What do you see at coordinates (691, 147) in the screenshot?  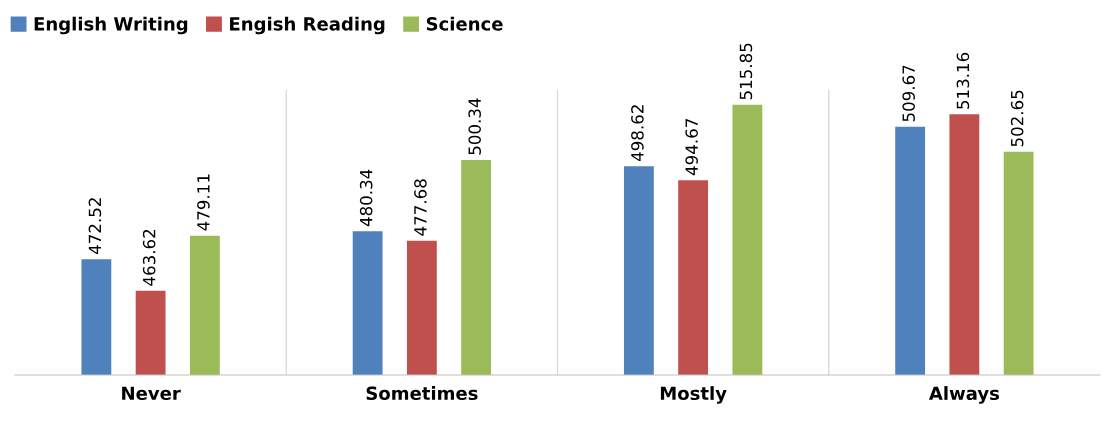 I see `data-label: 494.67` at bounding box center [691, 147].